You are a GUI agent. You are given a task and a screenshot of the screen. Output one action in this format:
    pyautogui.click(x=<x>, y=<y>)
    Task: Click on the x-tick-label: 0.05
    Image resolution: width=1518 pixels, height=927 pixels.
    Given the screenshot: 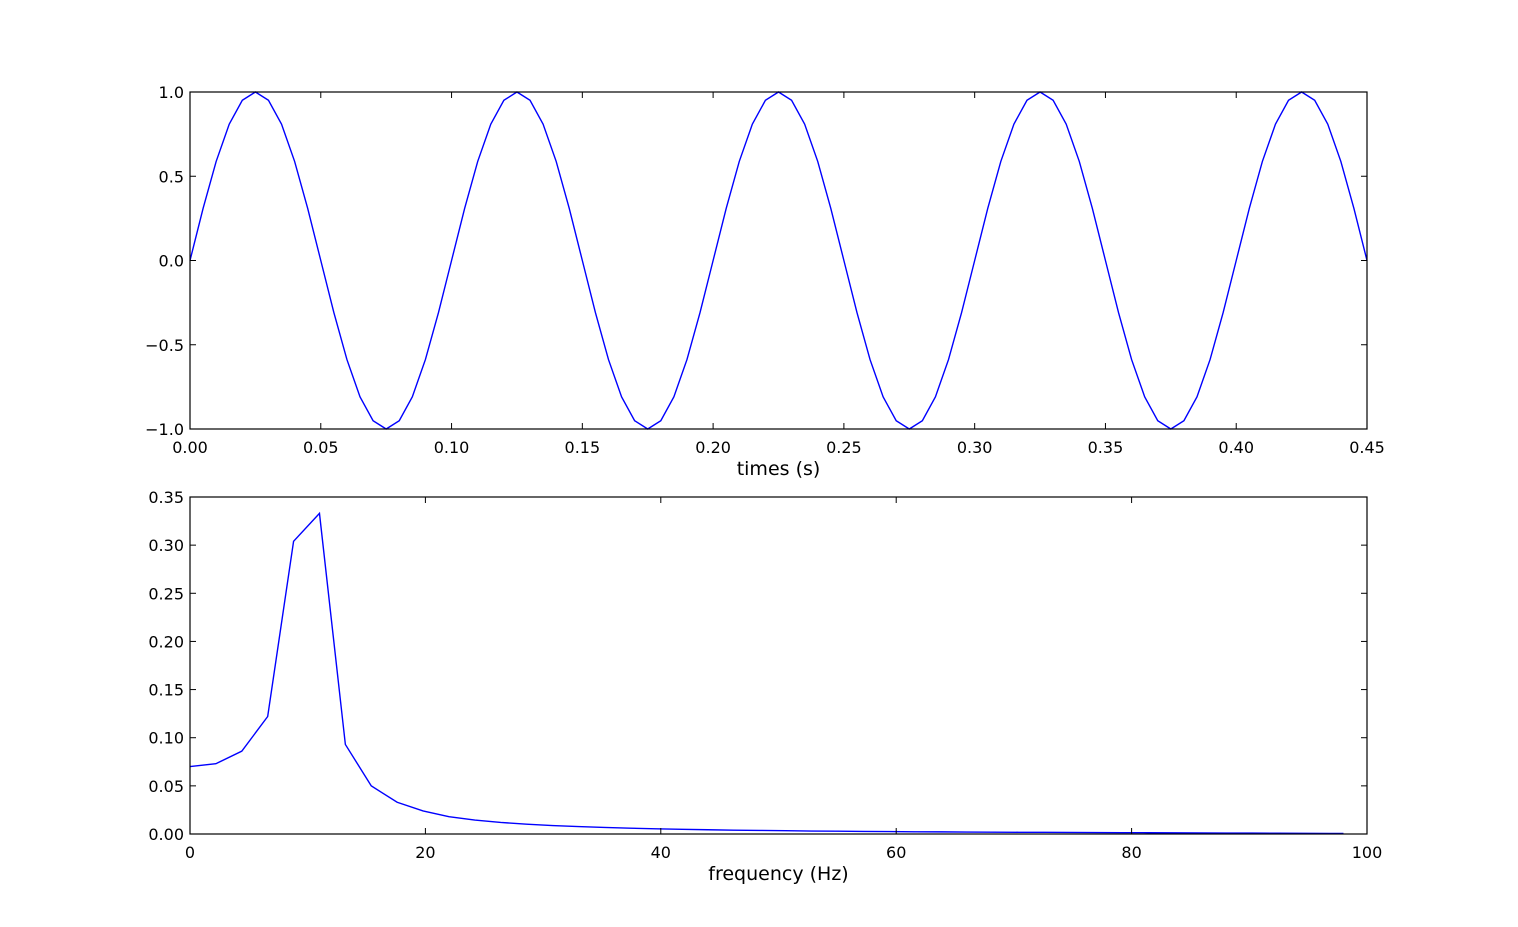 What is the action you would take?
    pyautogui.click(x=321, y=447)
    